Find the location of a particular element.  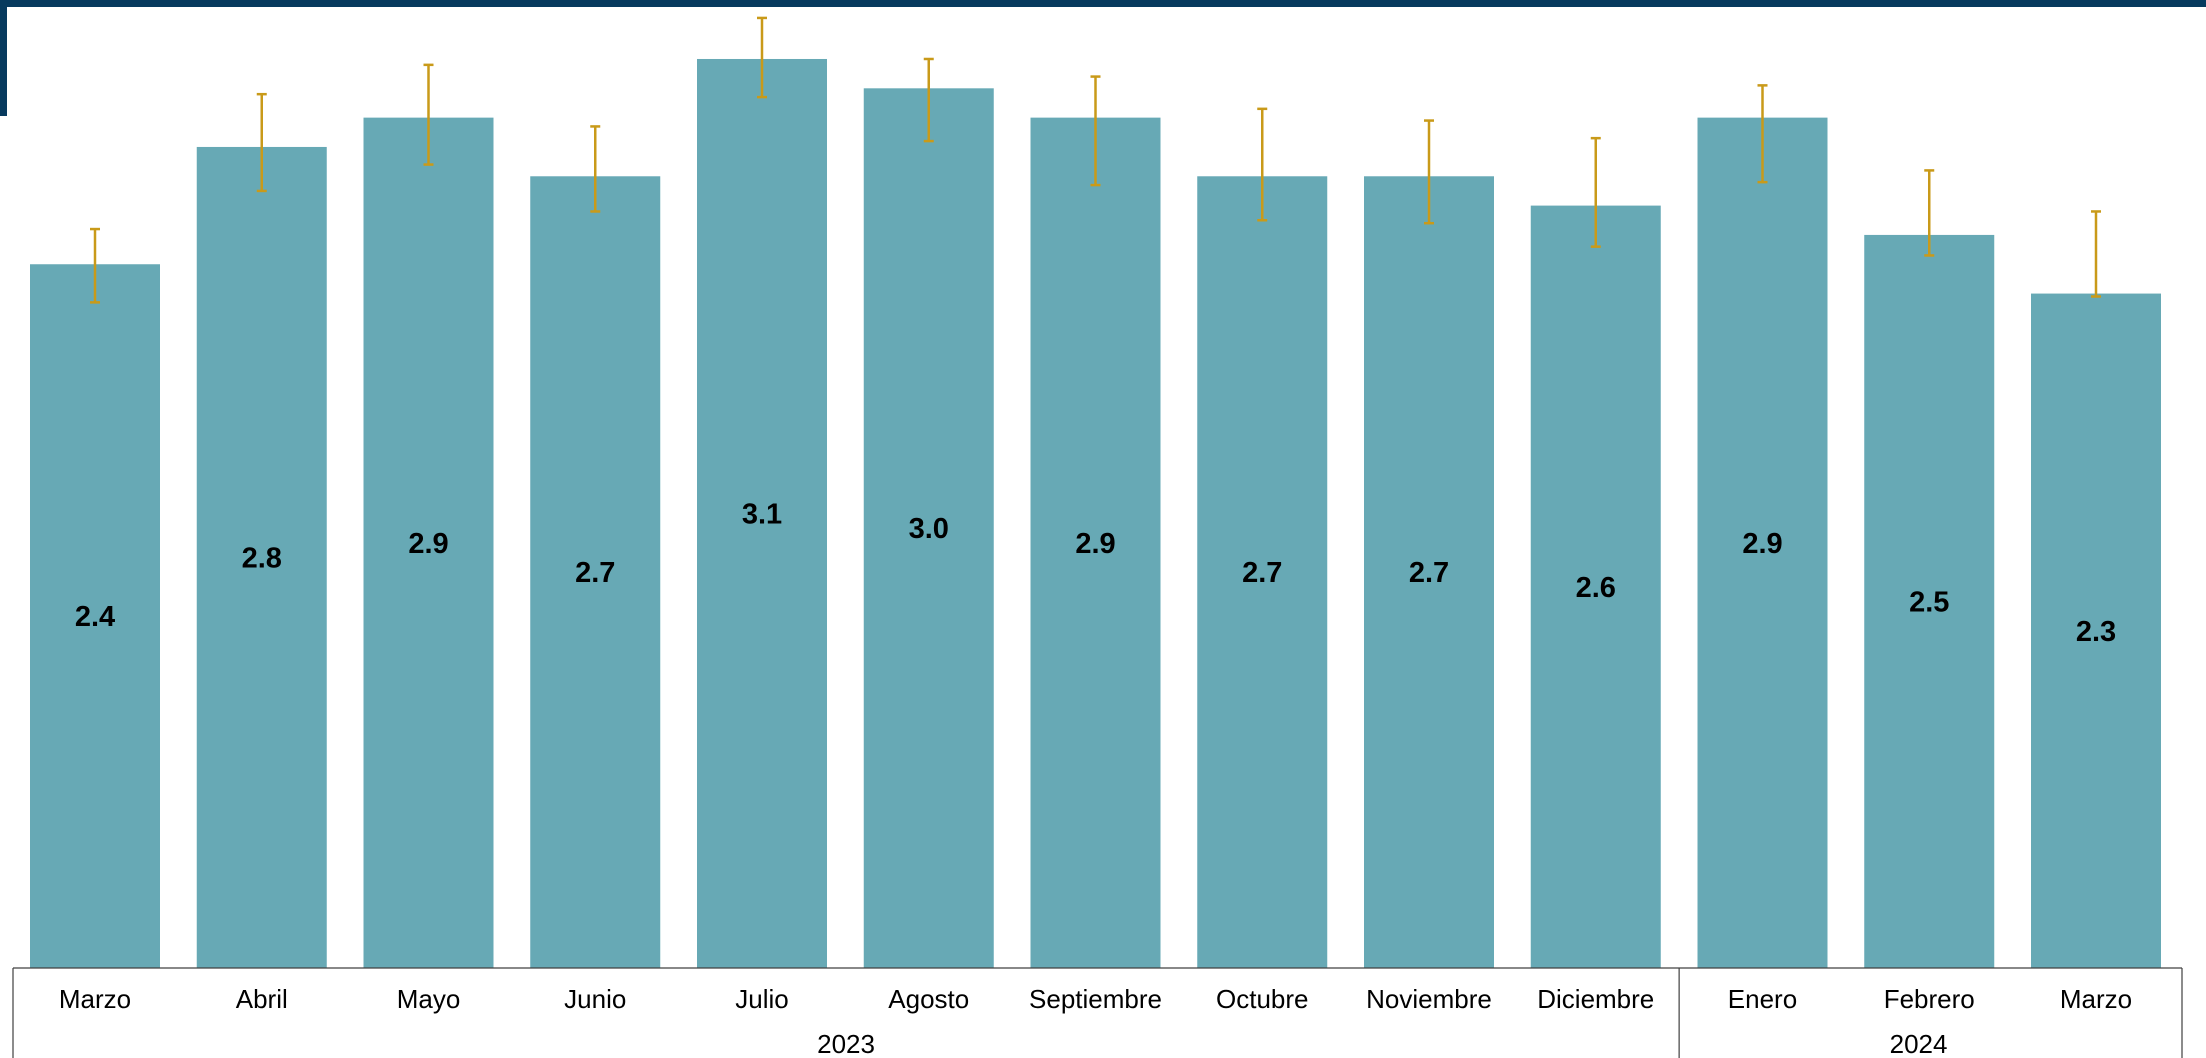

value-label-12: 2.3 is located at coordinates (2096, 632).